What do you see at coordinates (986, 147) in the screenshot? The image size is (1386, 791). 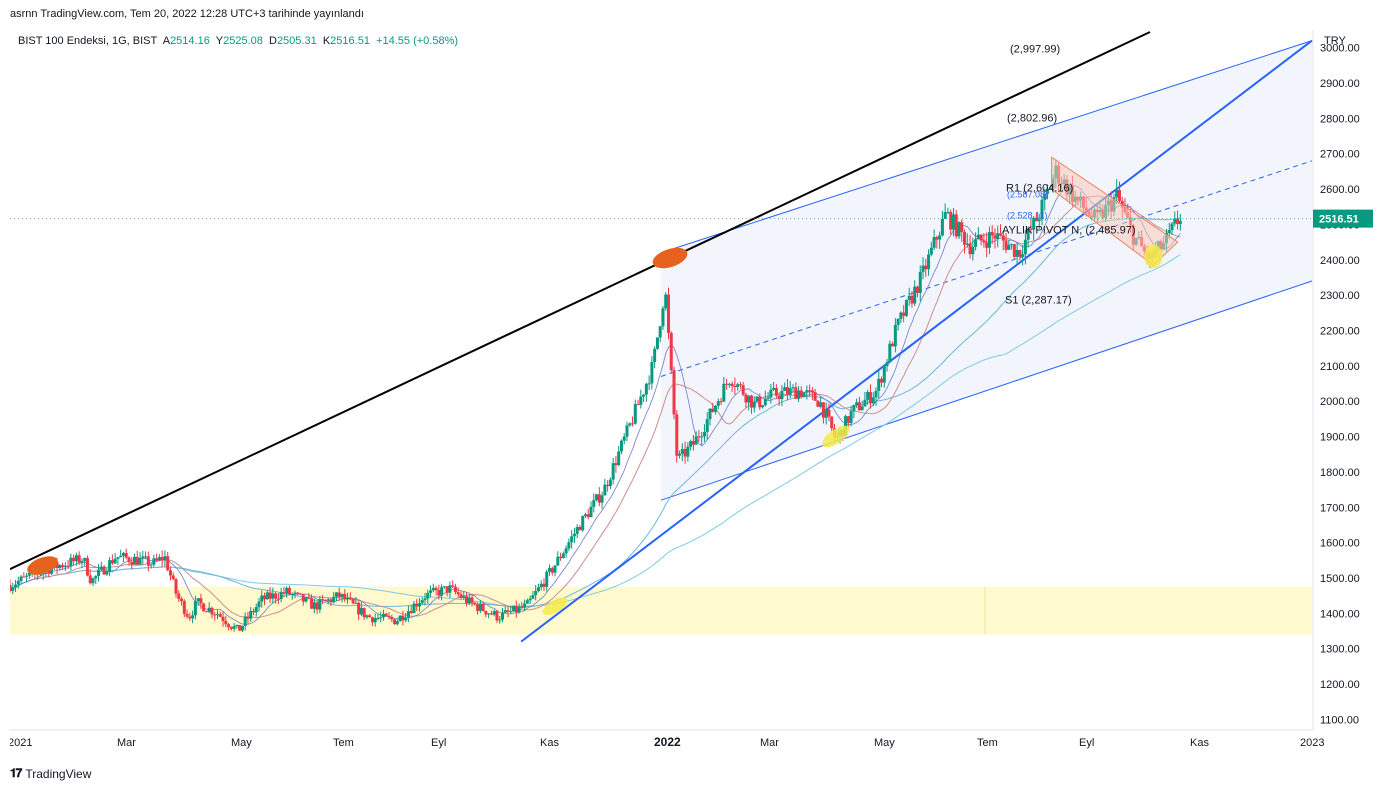 I see `channel-upper-line` at bounding box center [986, 147].